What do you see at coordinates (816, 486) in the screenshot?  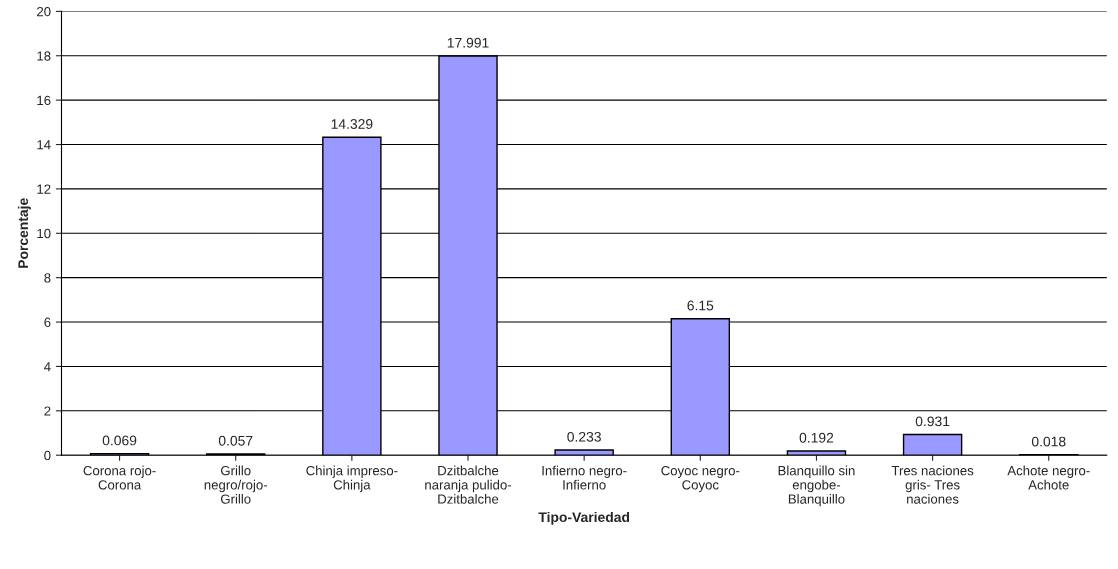 I see `x-tick-label: Blanquillo sin engobe- Blanquillo` at bounding box center [816, 486].